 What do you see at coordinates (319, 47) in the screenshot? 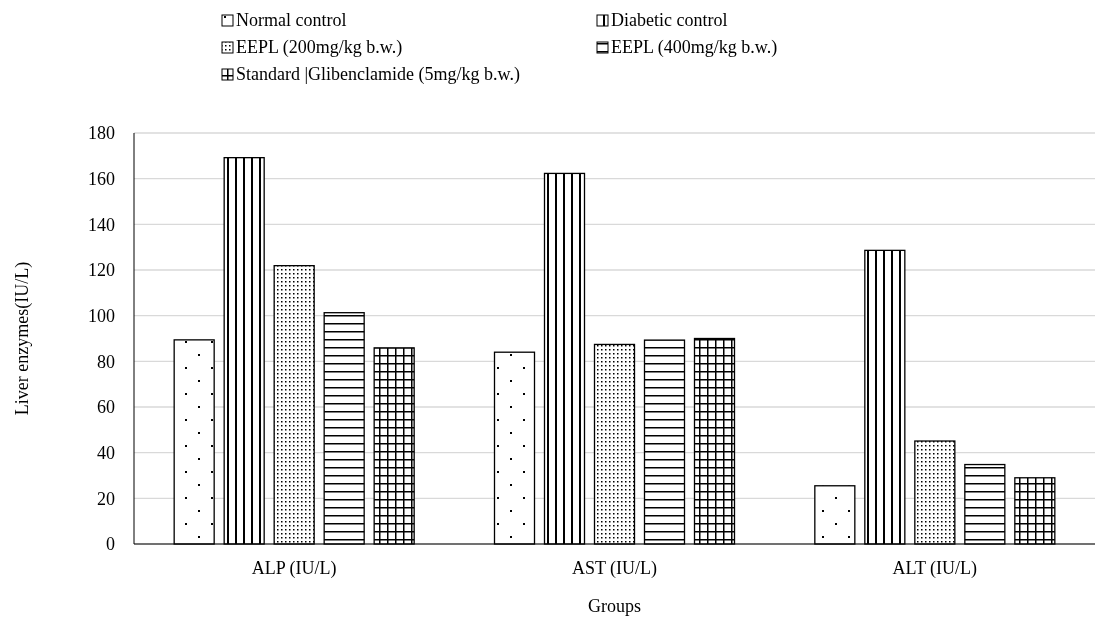
I see `legend-label: EEPL (200mg/kg b.w.)` at bounding box center [319, 47].